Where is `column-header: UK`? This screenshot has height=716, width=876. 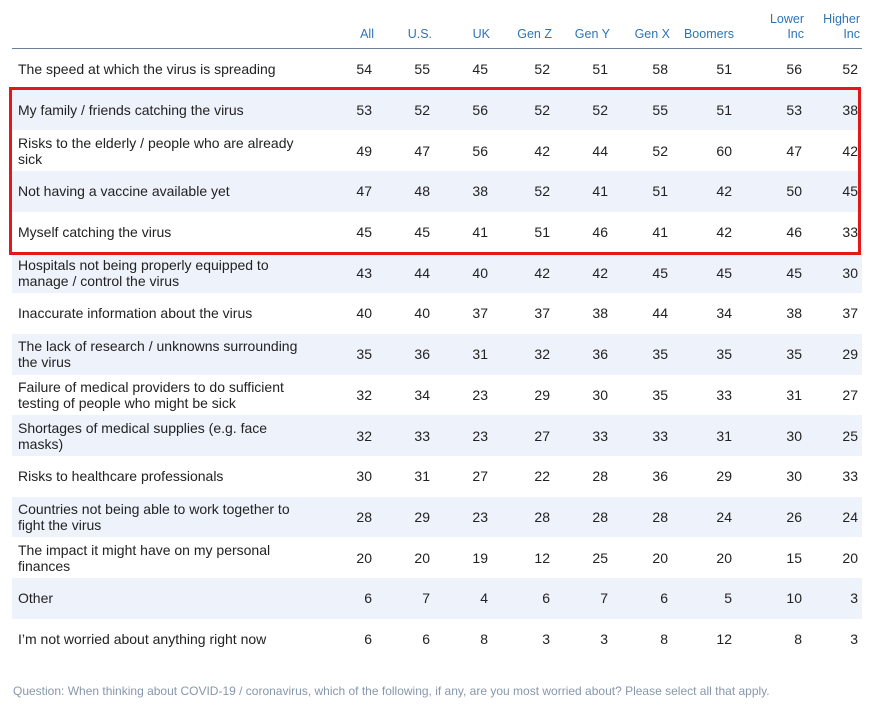 column-header: UK is located at coordinates (463, 28).